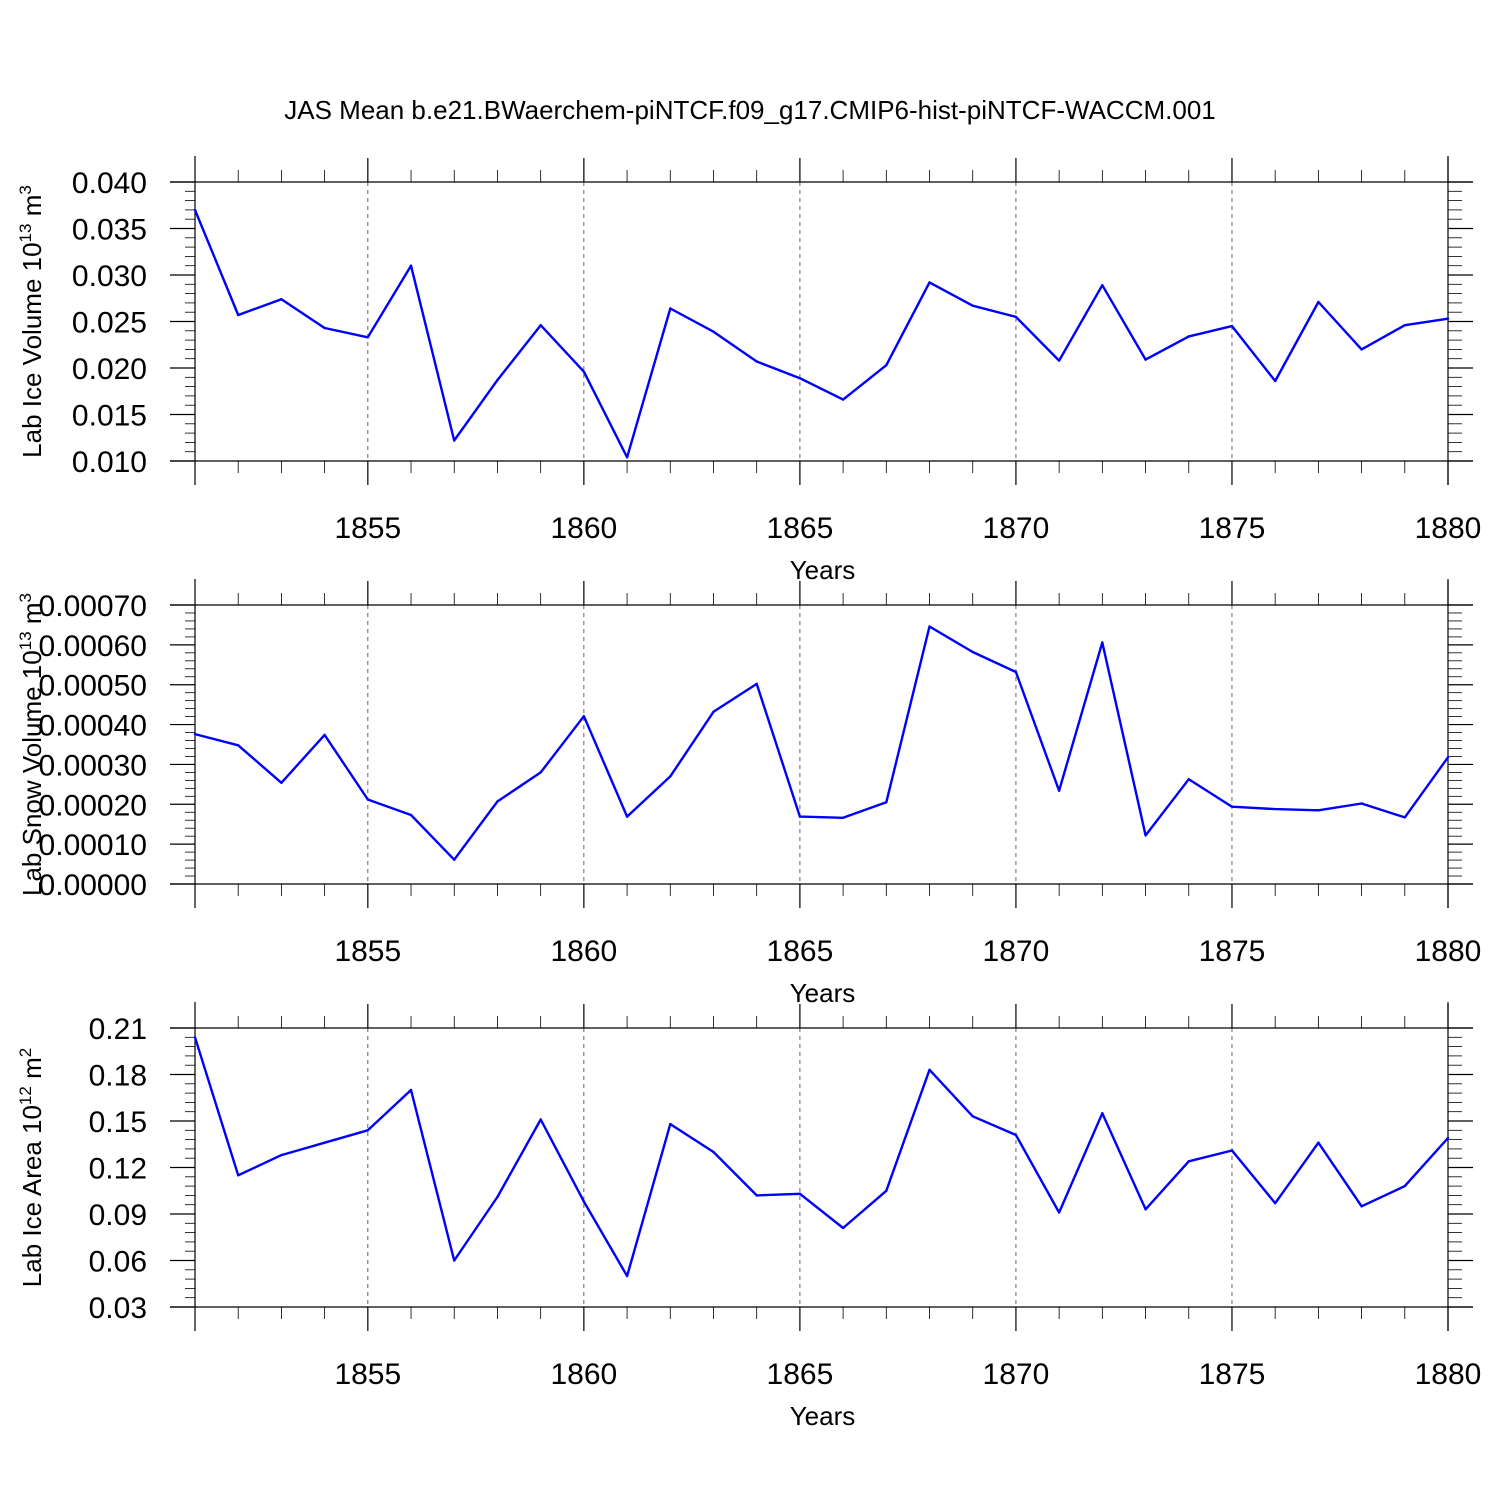  I want to click on series-line, so click(821, 1157).